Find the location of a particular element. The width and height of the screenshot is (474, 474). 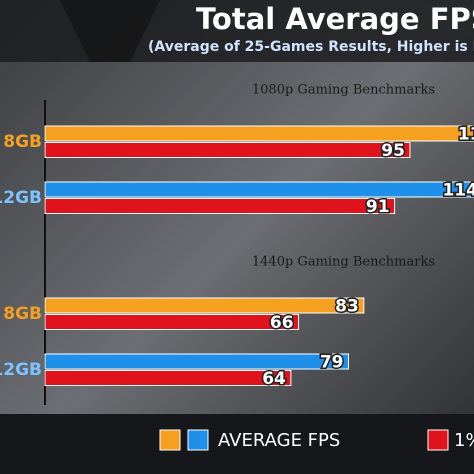

value-label: 118 is located at coordinates (466, 135).